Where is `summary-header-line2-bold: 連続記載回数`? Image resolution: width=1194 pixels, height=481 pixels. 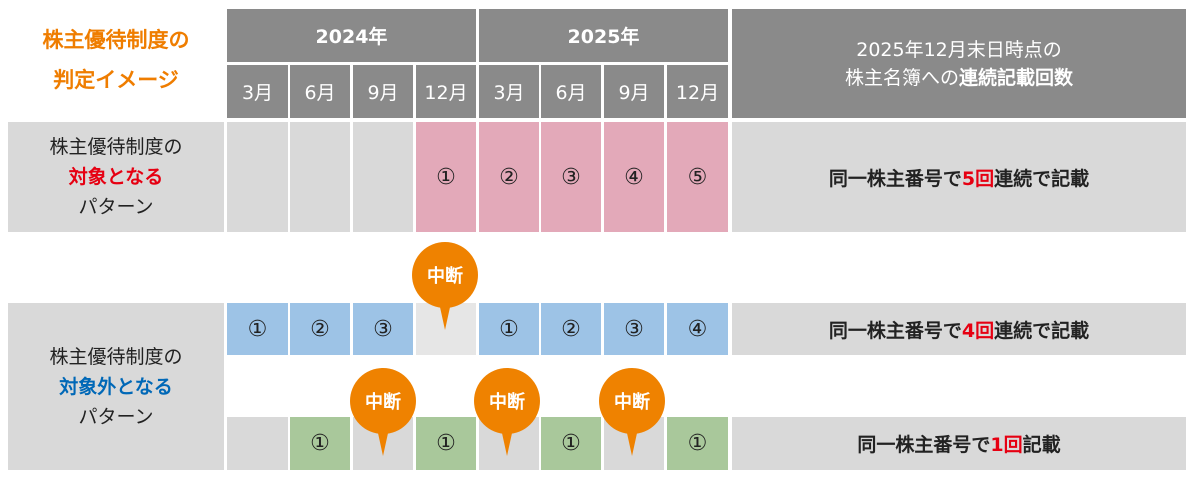 summary-header-line2-bold: 連続記載回数 is located at coordinates (1016, 77).